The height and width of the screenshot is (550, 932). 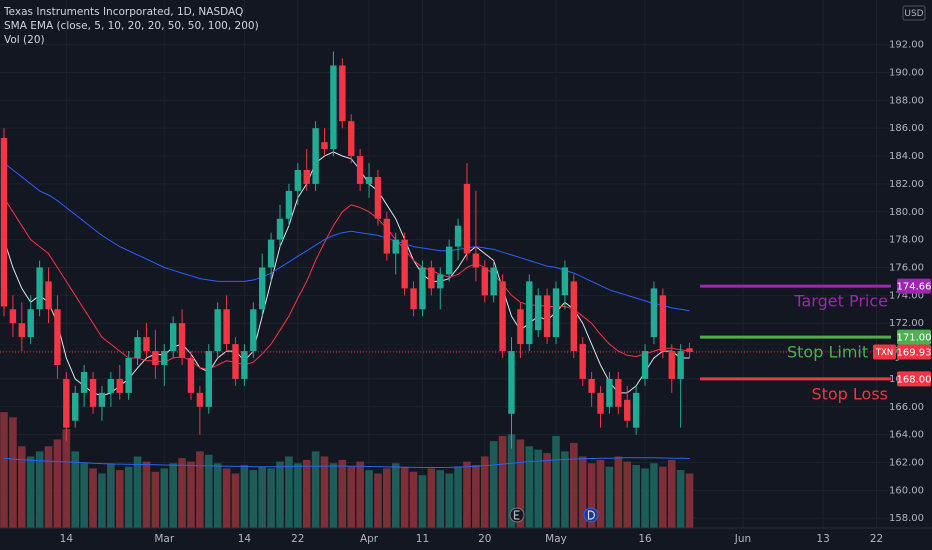 What do you see at coordinates (422, 539) in the screenshot?
I see `x-tick-label: 11` at bounding box center [422, 539].